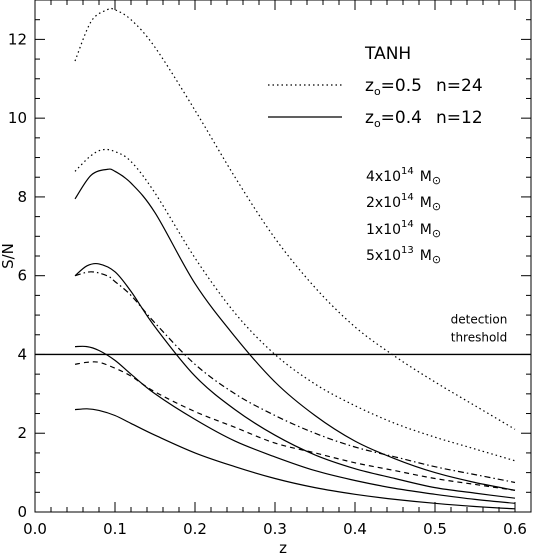 The height and width of the screenshot is (559, 533). What do you see at coordinates (22, 197) in the screenshot?
I see `y-tick-label: 8` at bounding box center [22, 197].